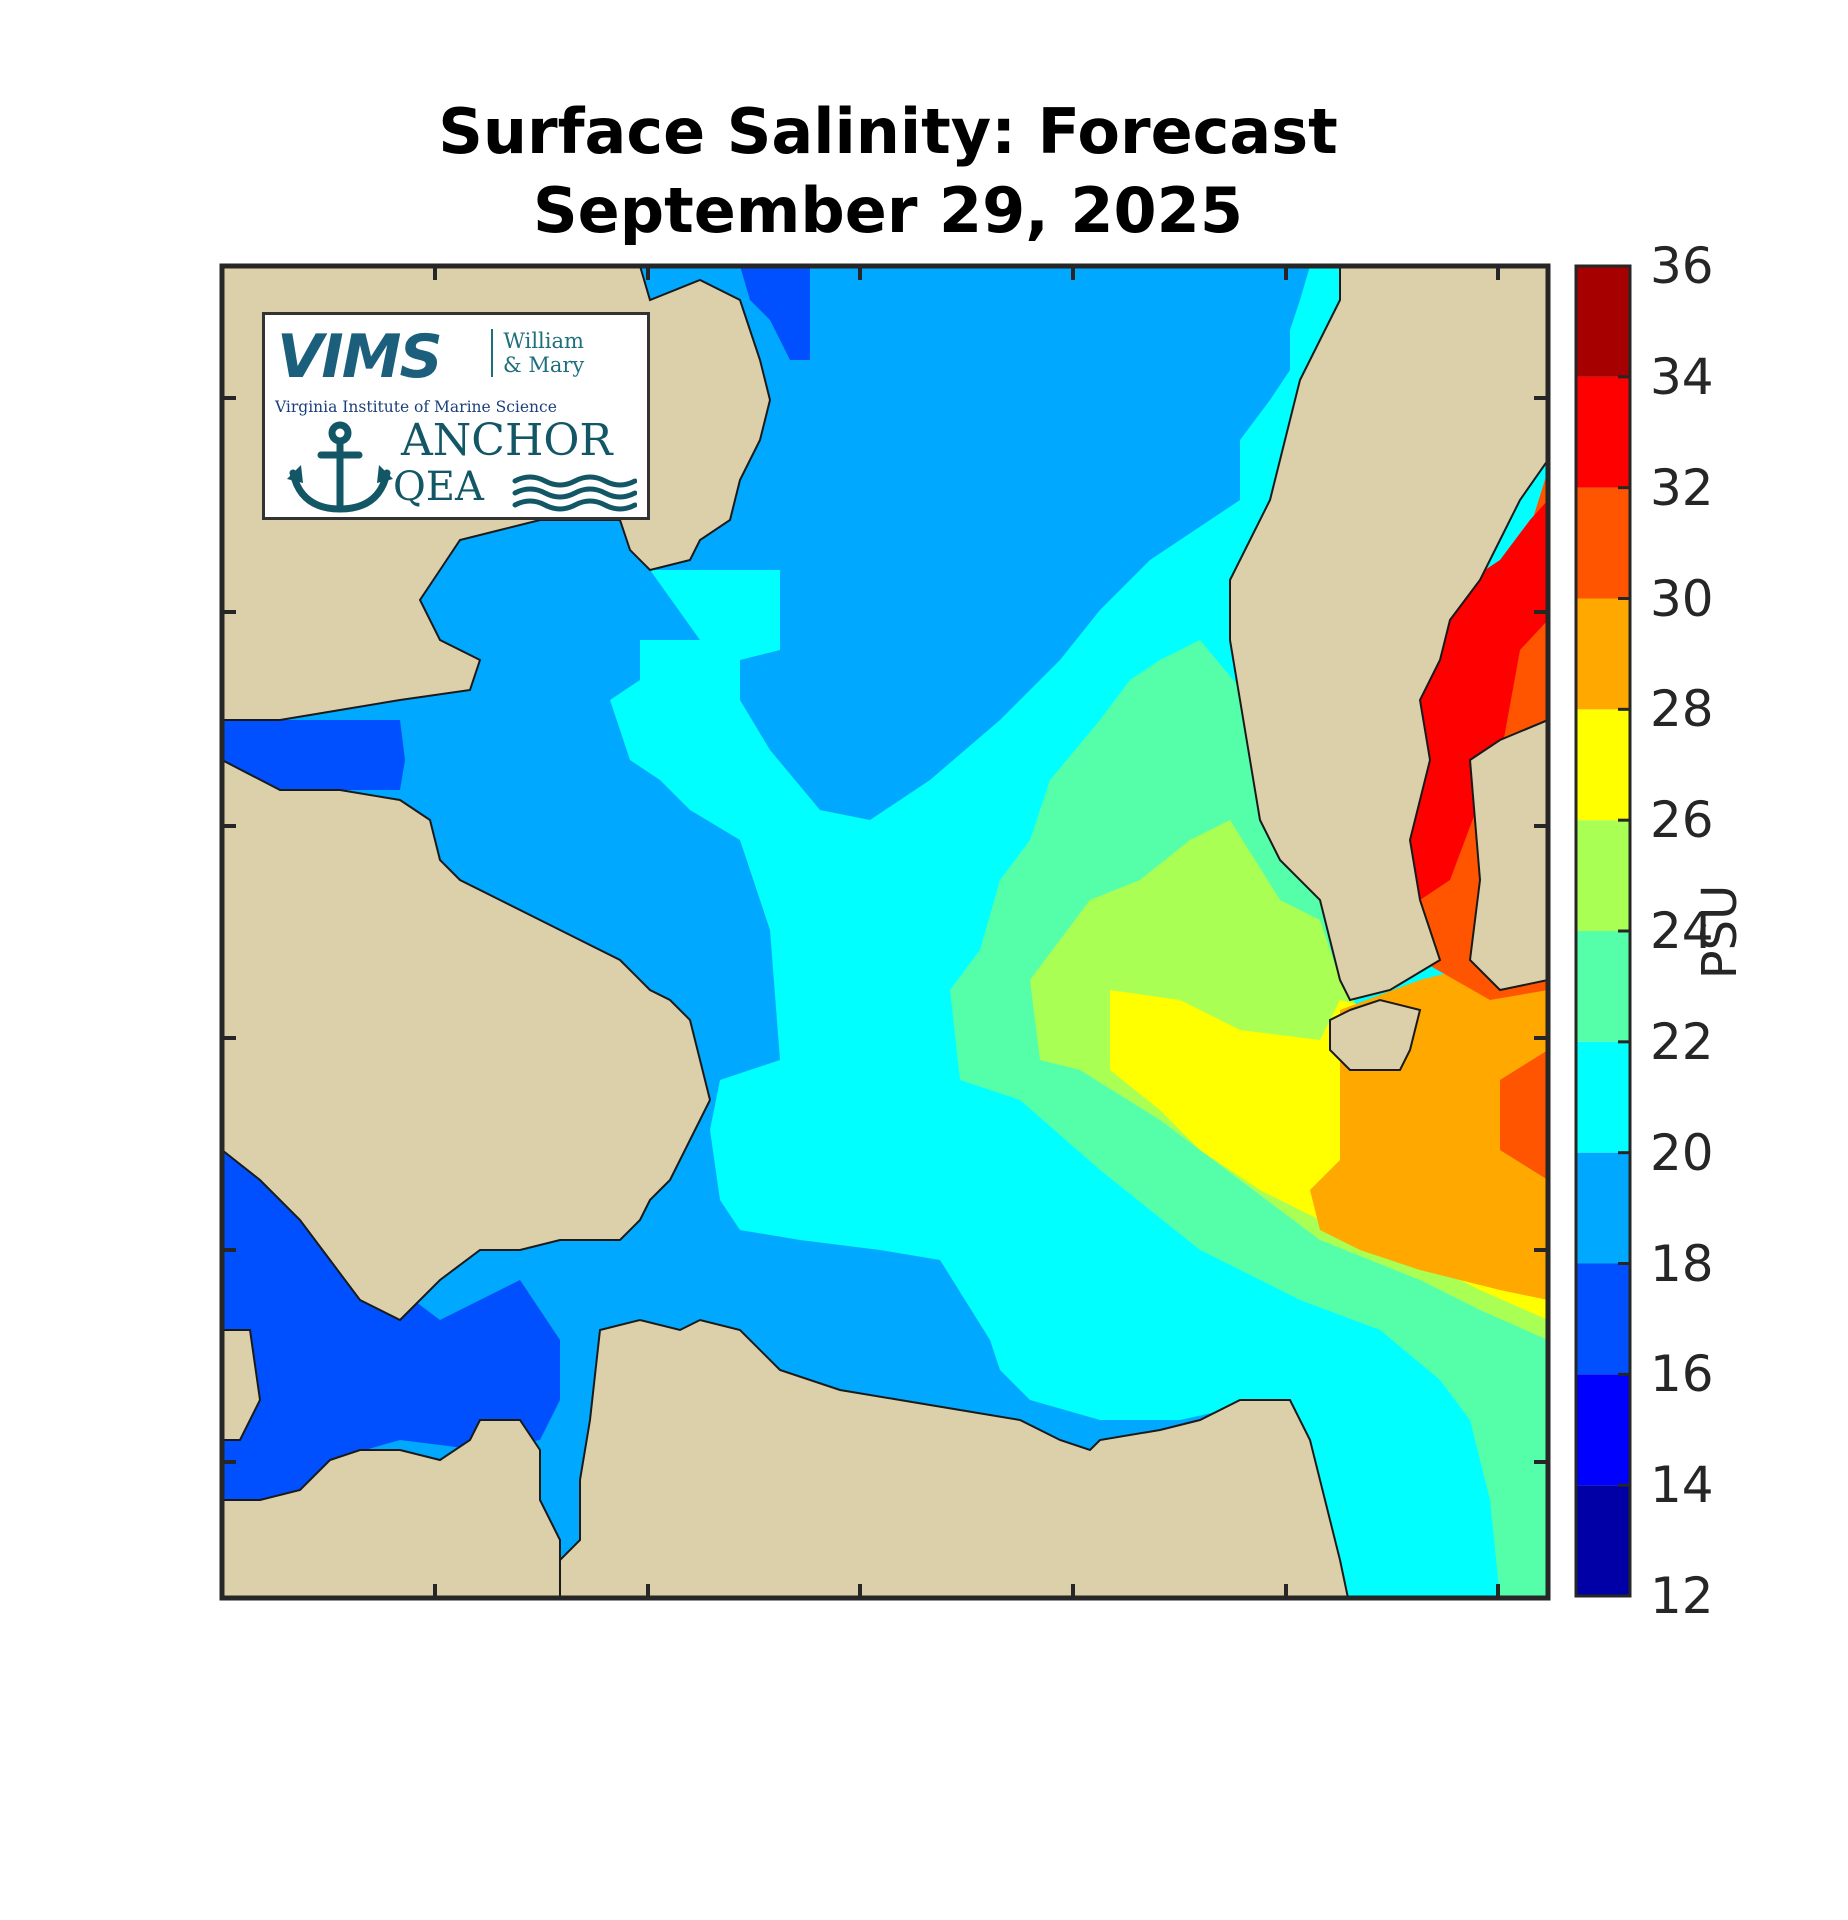 The width and height of the screenshot is (1848, 1920). What do you see at coordinates (1682, 1263) in the screenshot?
I see `colorbar-tick-label: 18` at bounding box center [1682, 1263].